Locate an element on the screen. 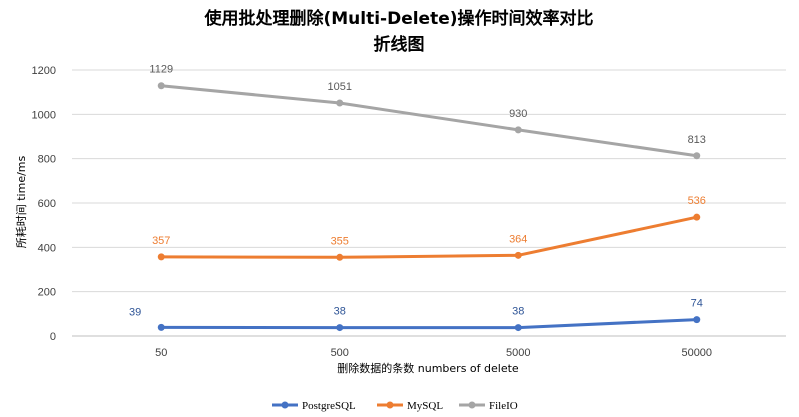 This screenshot has height=417, width=799. legend: PostgreSQL MySQL FileIO is located at coordinates (395, 406).